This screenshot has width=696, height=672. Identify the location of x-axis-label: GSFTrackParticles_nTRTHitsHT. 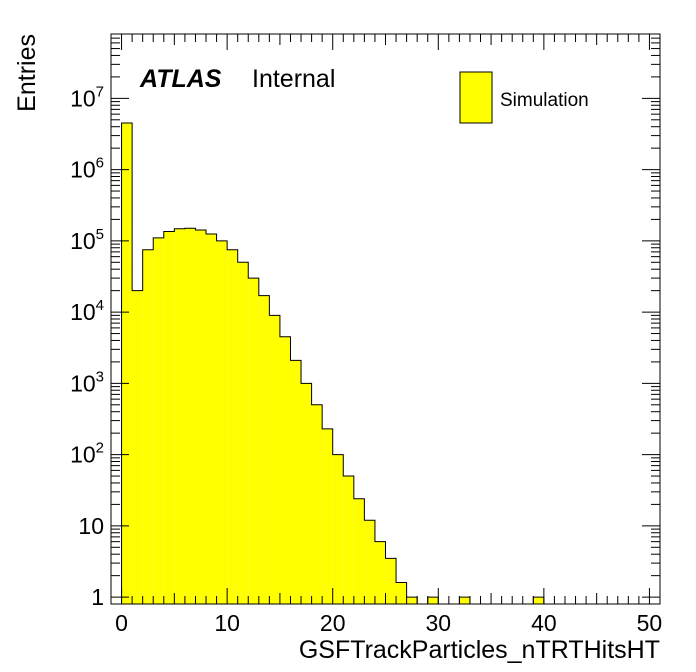
(479, 650).